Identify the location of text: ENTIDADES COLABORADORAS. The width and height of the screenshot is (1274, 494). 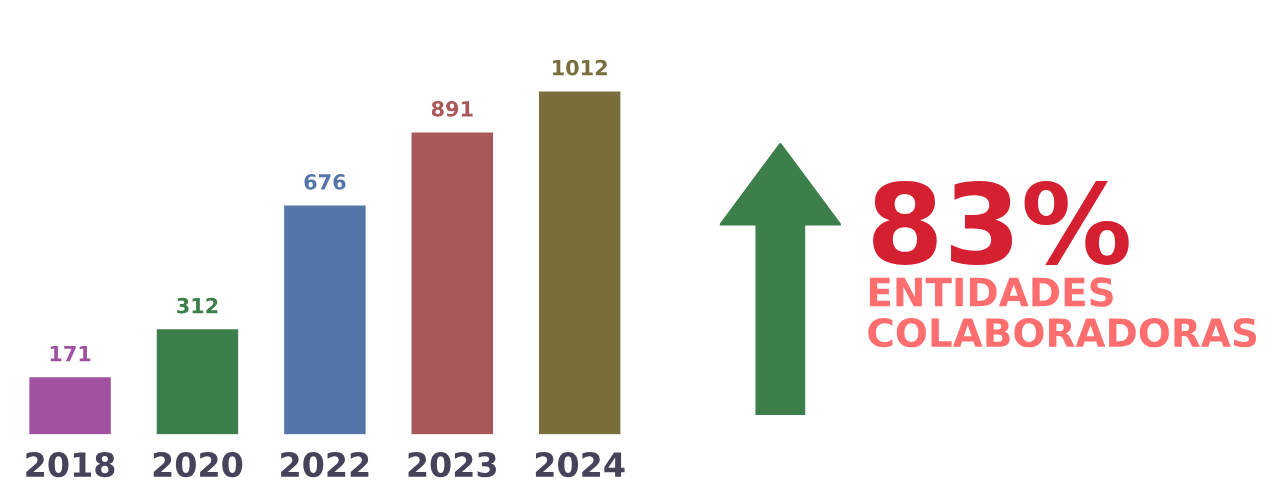
(1062, 312).